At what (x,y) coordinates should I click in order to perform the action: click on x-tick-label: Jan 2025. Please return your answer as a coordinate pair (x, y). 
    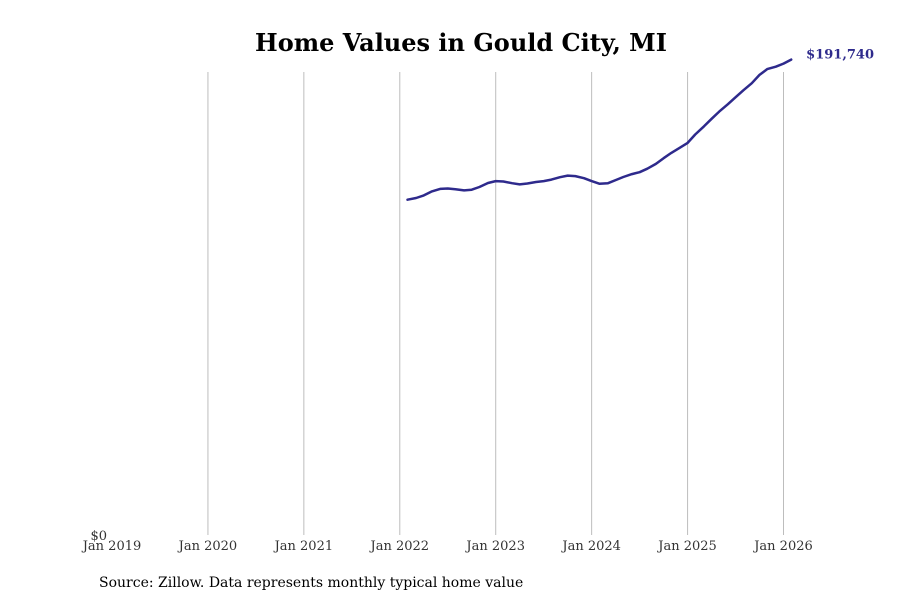
    Looking at the image, I should click on (686, 546).